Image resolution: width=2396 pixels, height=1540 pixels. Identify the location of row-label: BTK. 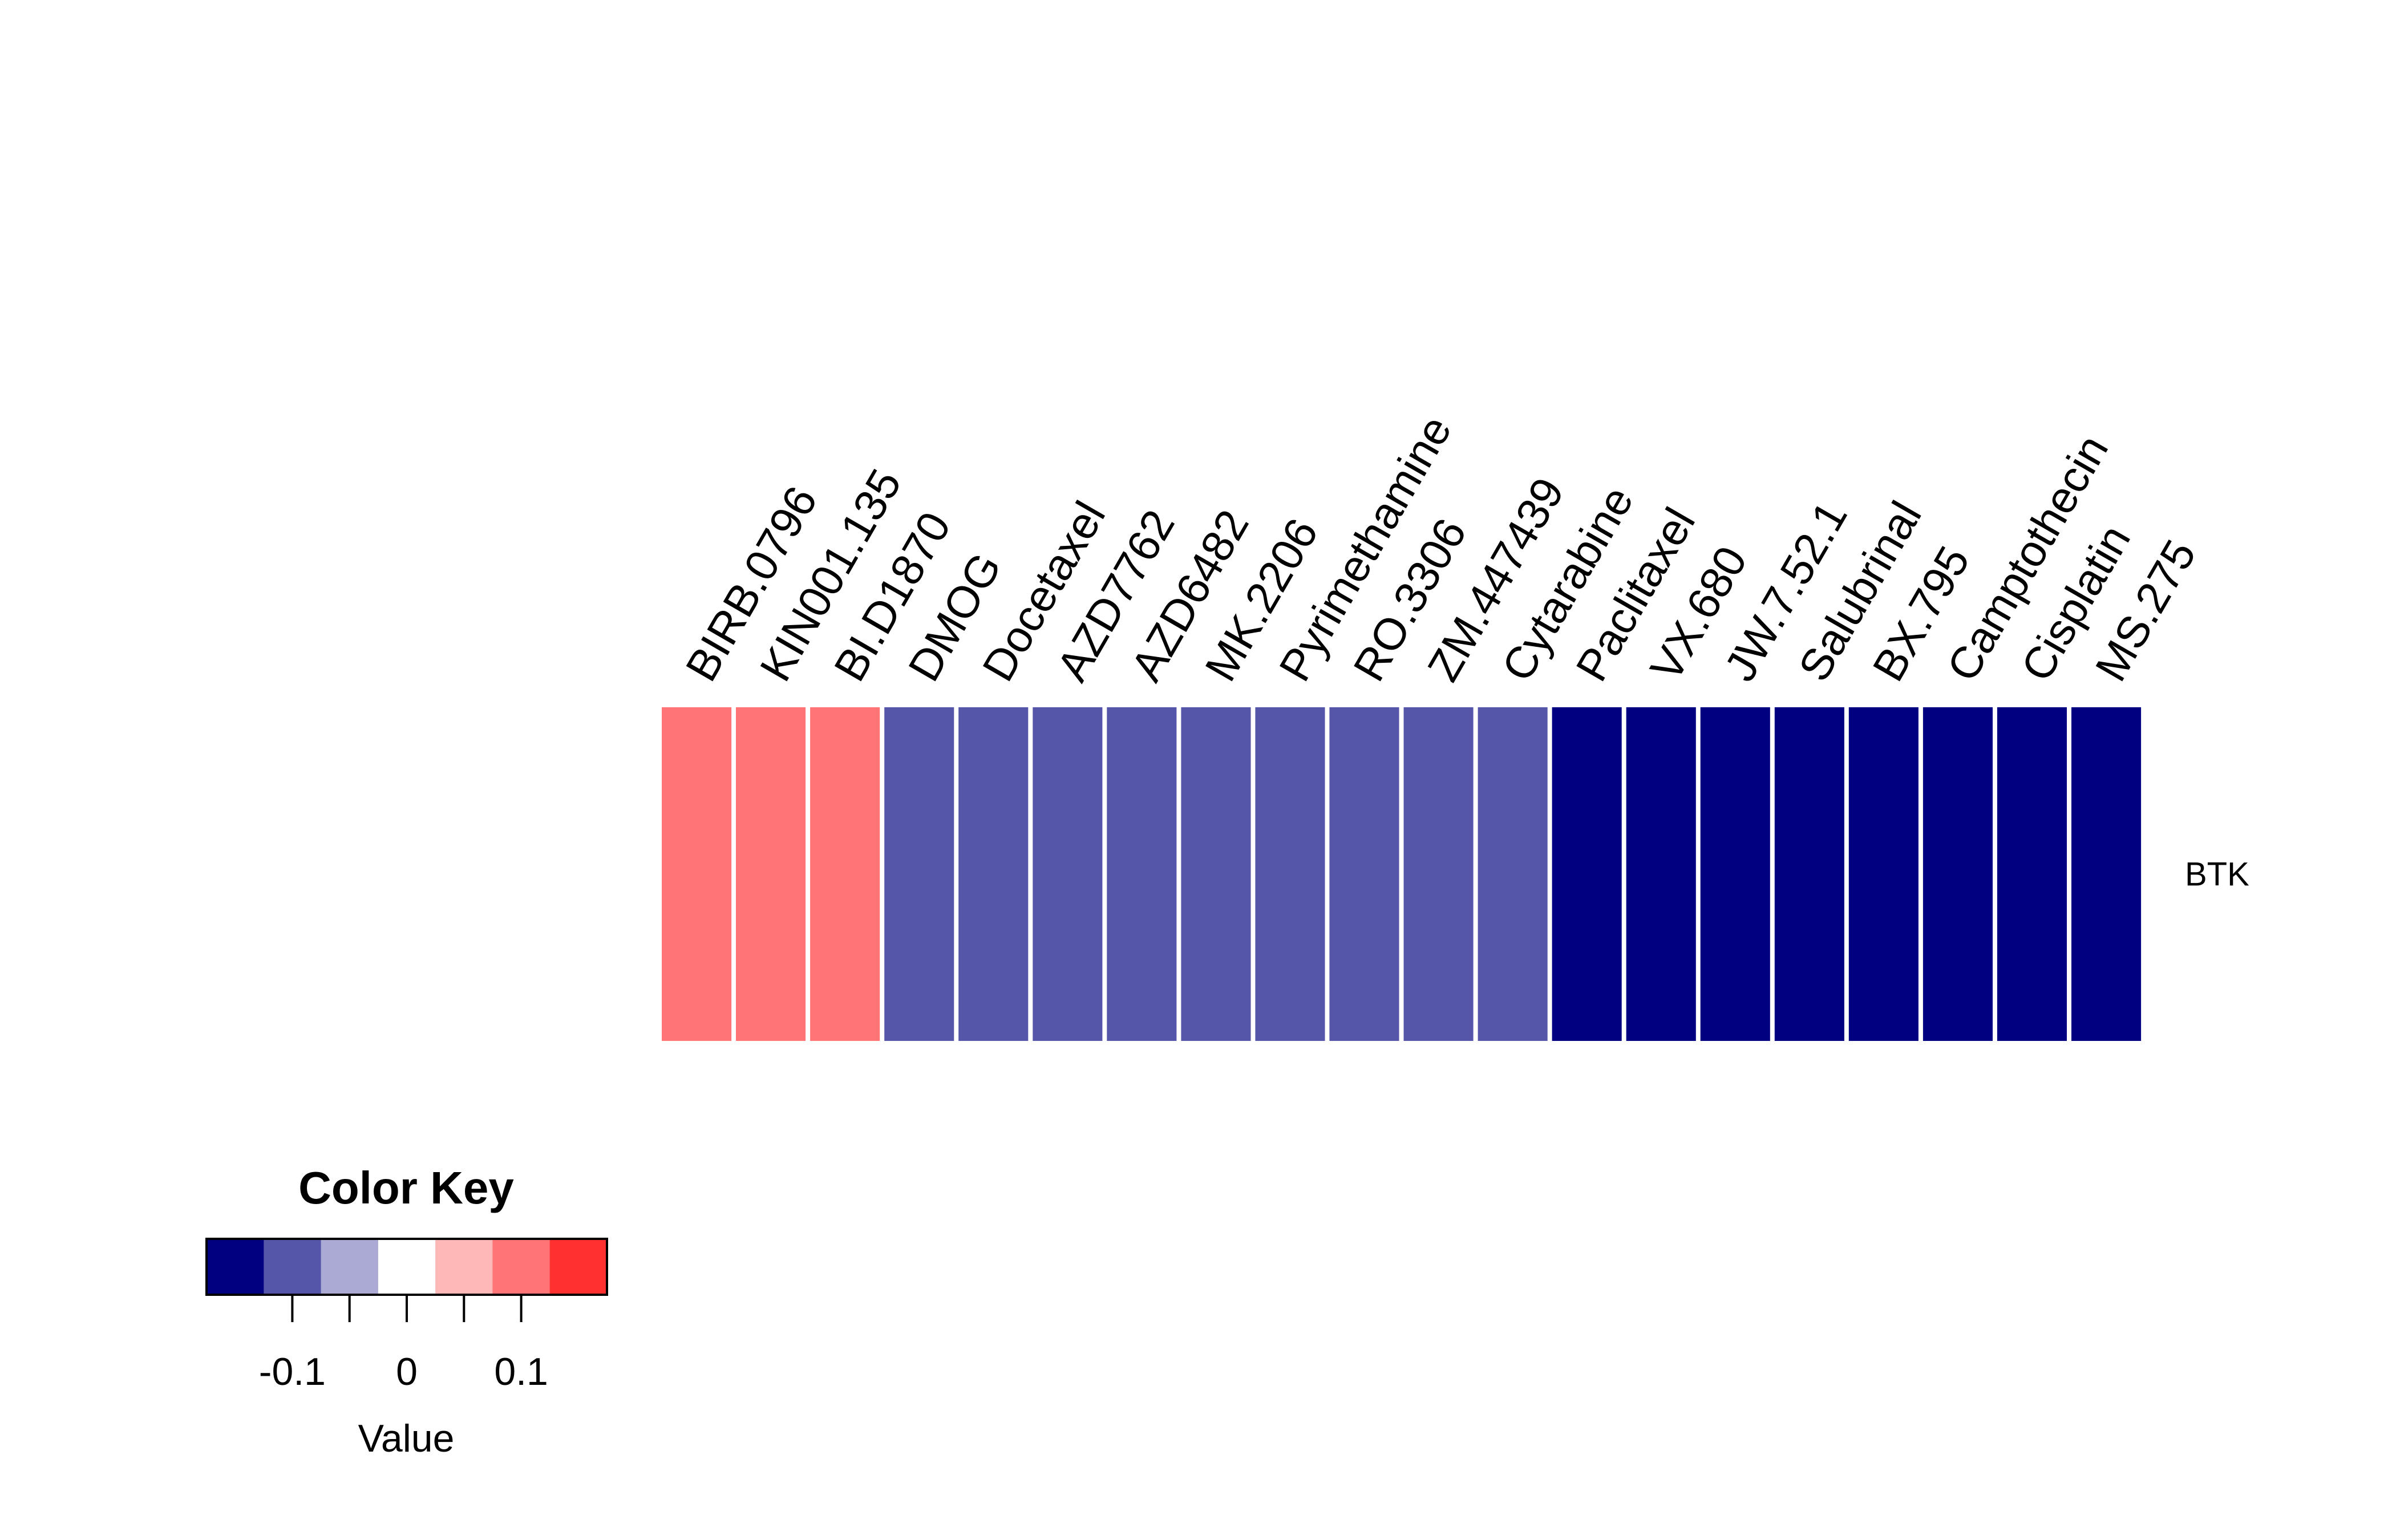
(2217, 875).